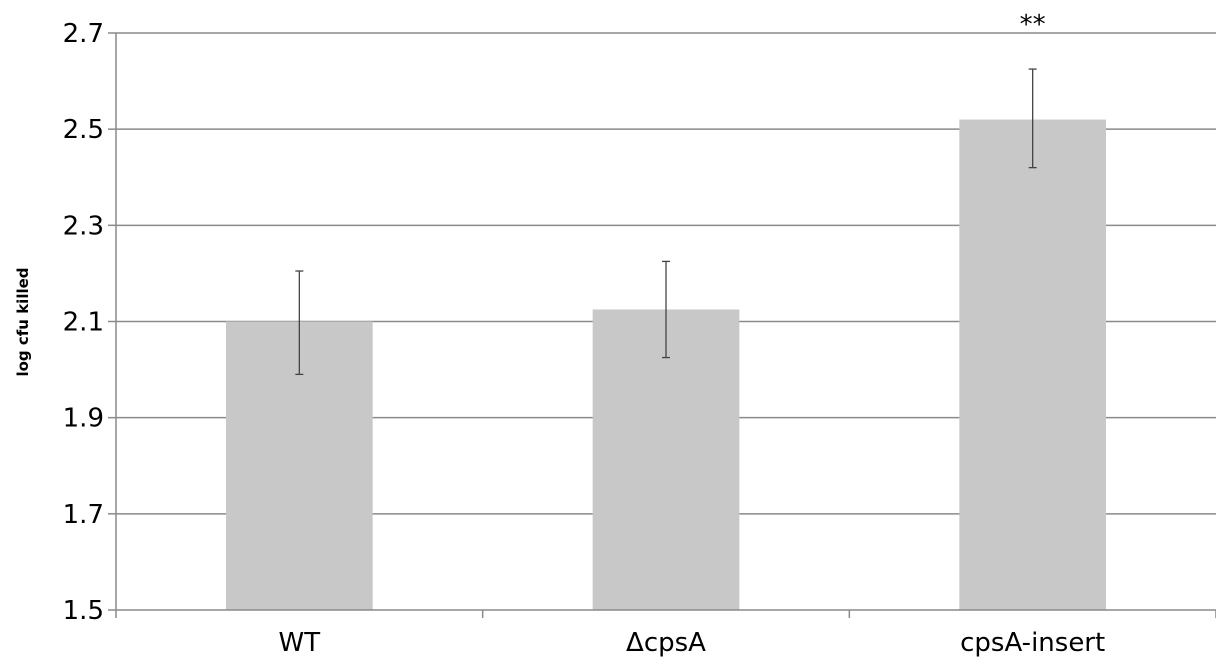  Describe the element at coordinates (83, 611) in the screenshot. I see `y-tick-label: 1.5` at that location.